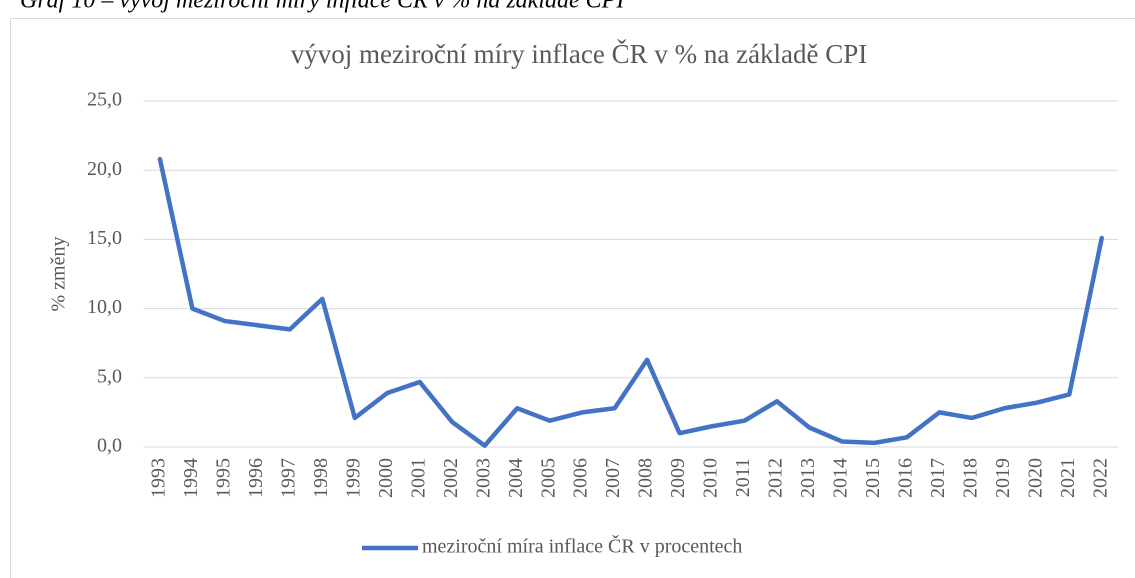 The image size is (1135, 578). I want to click on x-tick-label: 1998, so click(321, 478).